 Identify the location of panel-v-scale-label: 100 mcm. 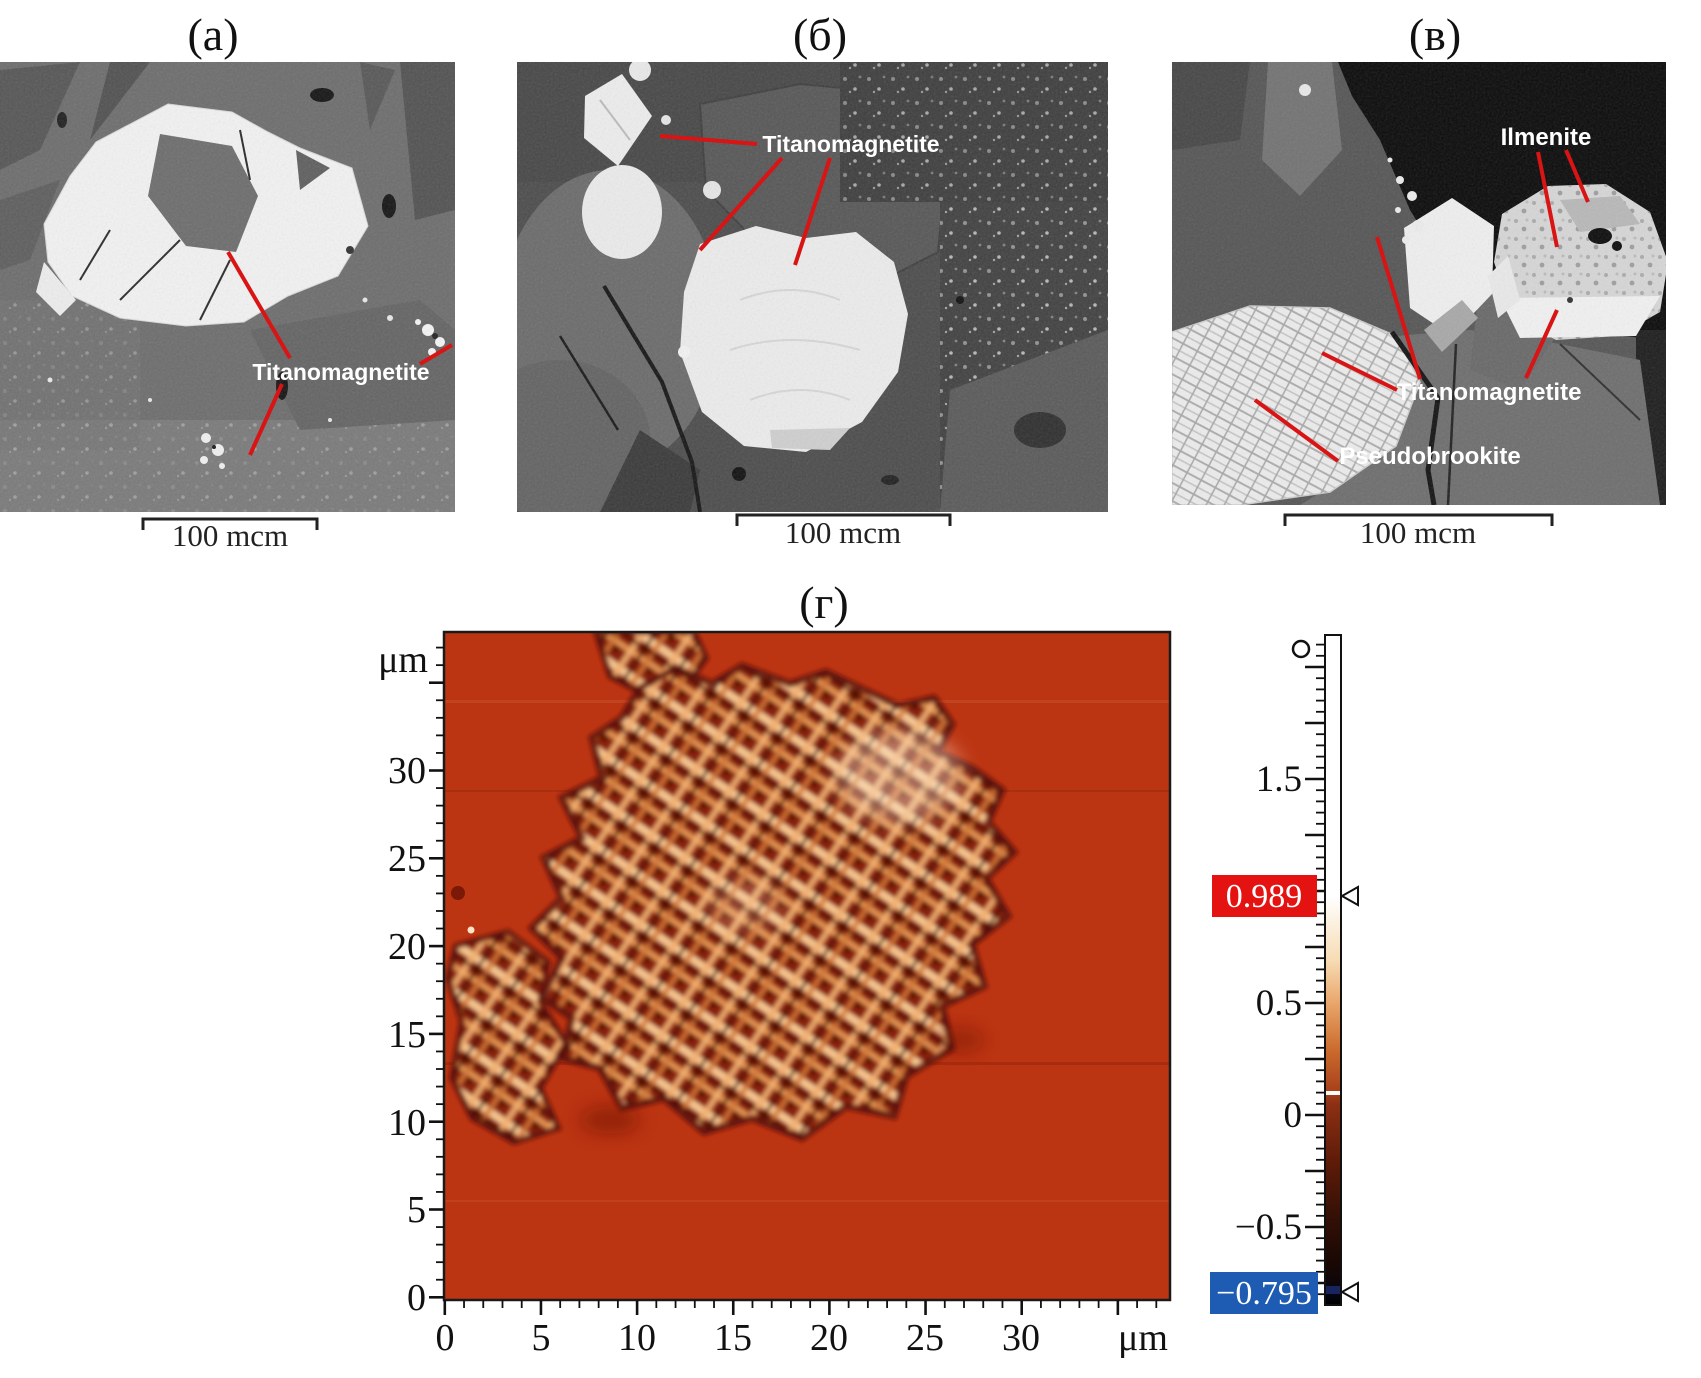
(1418, 532).